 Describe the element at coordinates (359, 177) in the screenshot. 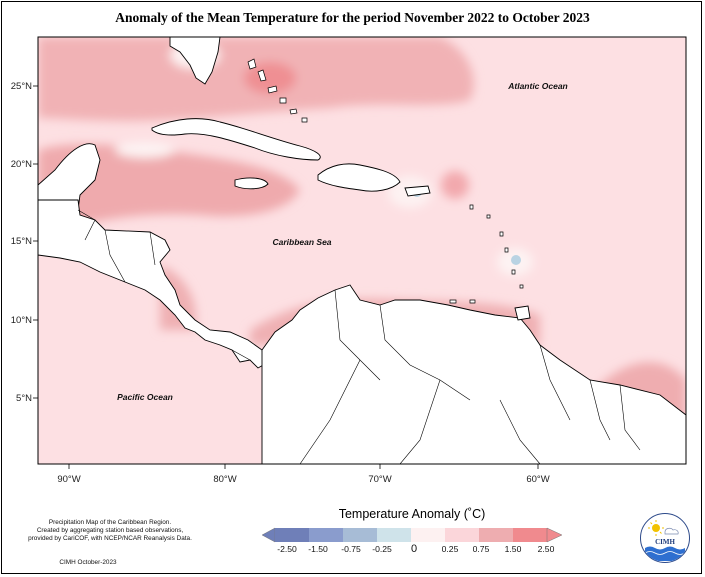

I see `hispaniola-land` at that location.